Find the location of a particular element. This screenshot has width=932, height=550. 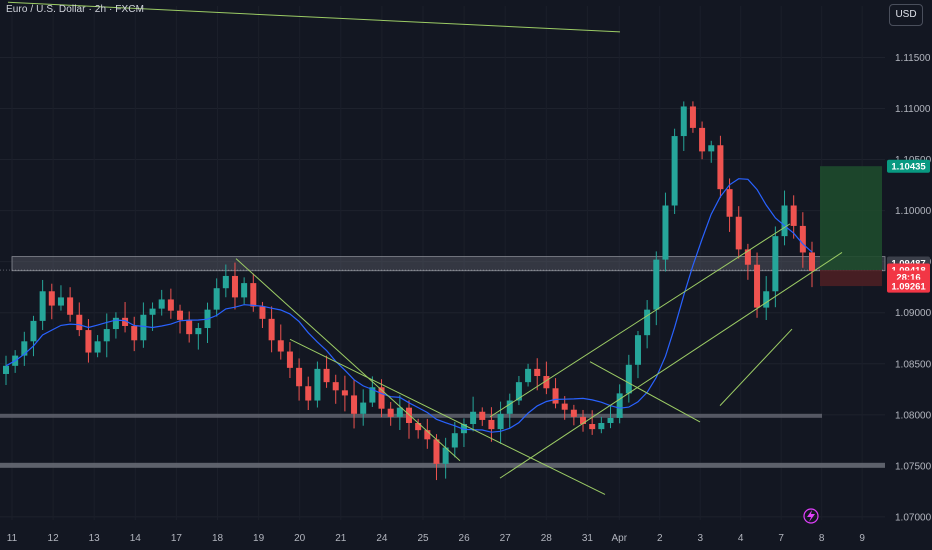

price-badge-stop is located at coordinates (908, 286).